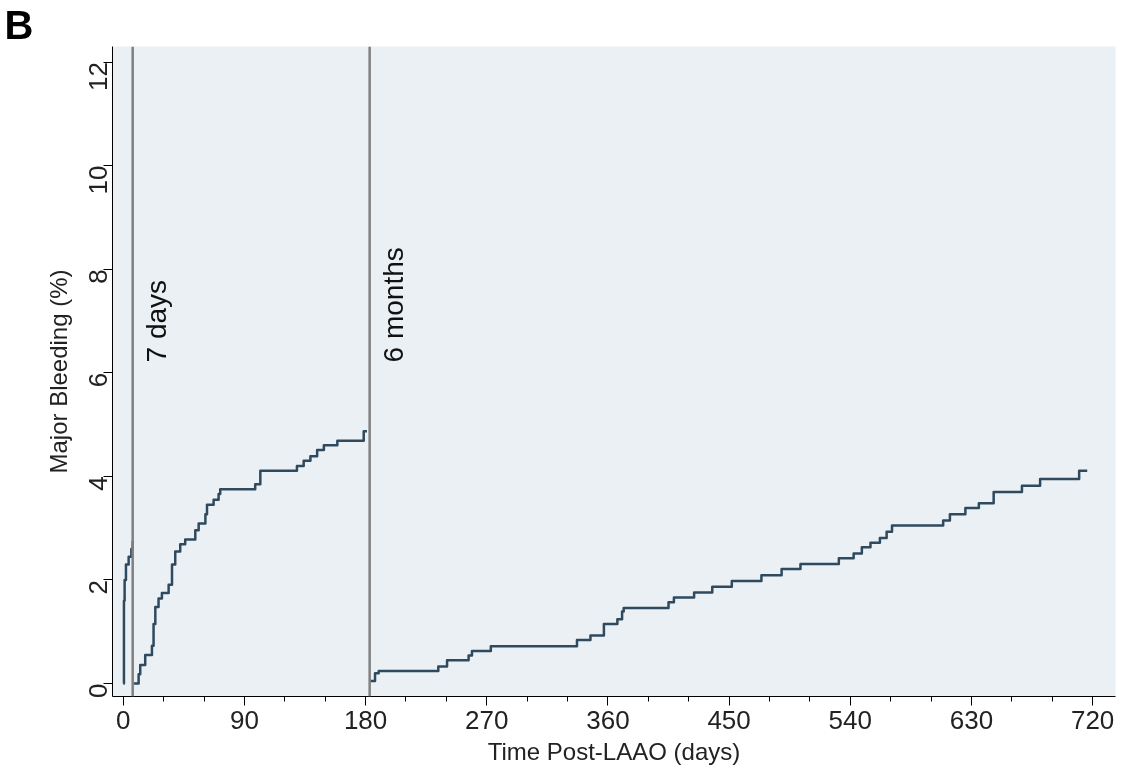 The width and height of the screenshot is (1141, 780). What do you see at coordinates (98, 76) in the screenshot?
I see `y-tick-label: 12` at bounding box center [98, 76].